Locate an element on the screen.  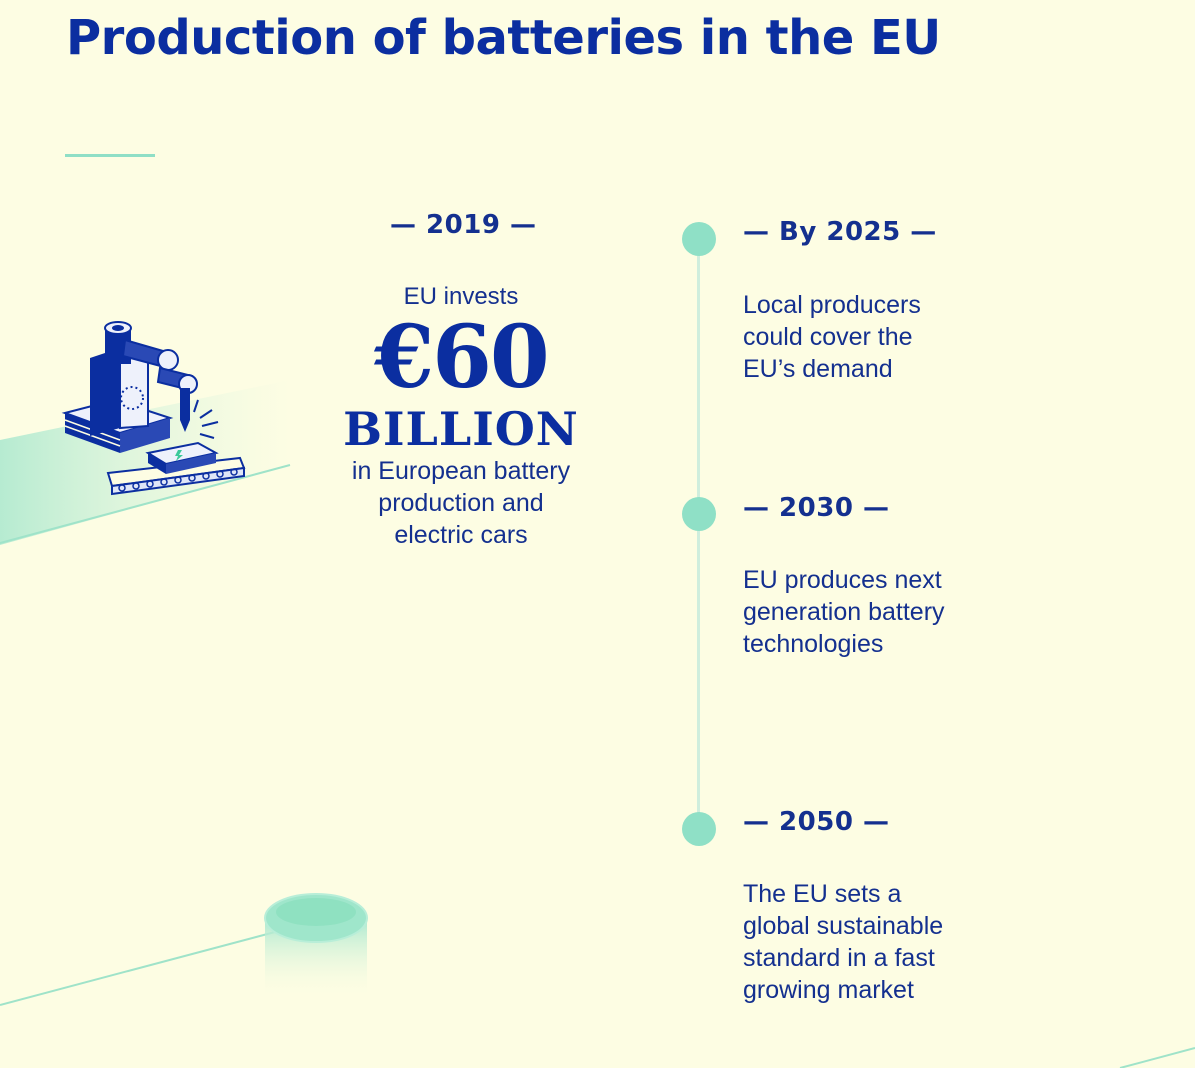
robot-arm-battery-factory-icon is located at coordinates (153, 408).